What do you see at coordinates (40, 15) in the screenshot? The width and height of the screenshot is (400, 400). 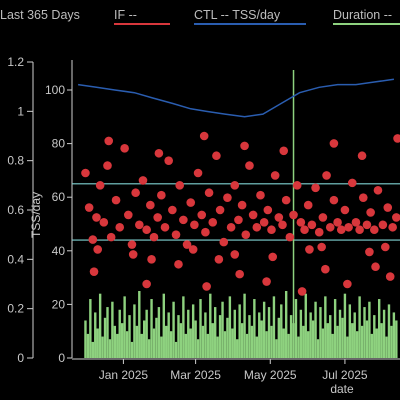 I see `range-label: Last 365 Days` at bounding box center [40, 15].